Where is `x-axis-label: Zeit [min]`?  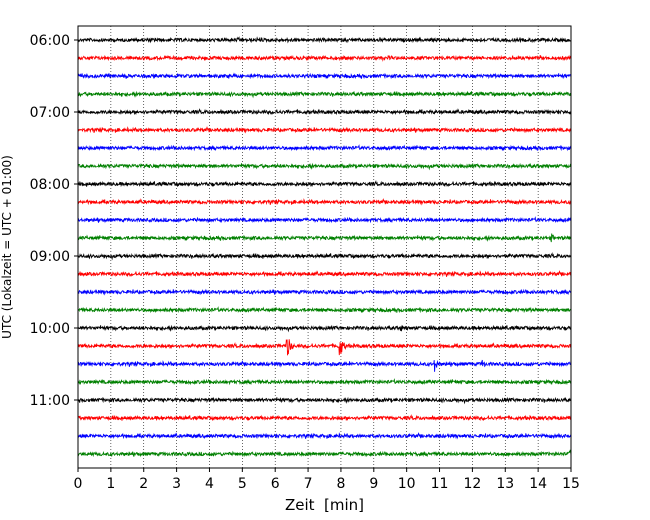
x-axis-label: Zeit [min] is located at coordinates (324, 505).